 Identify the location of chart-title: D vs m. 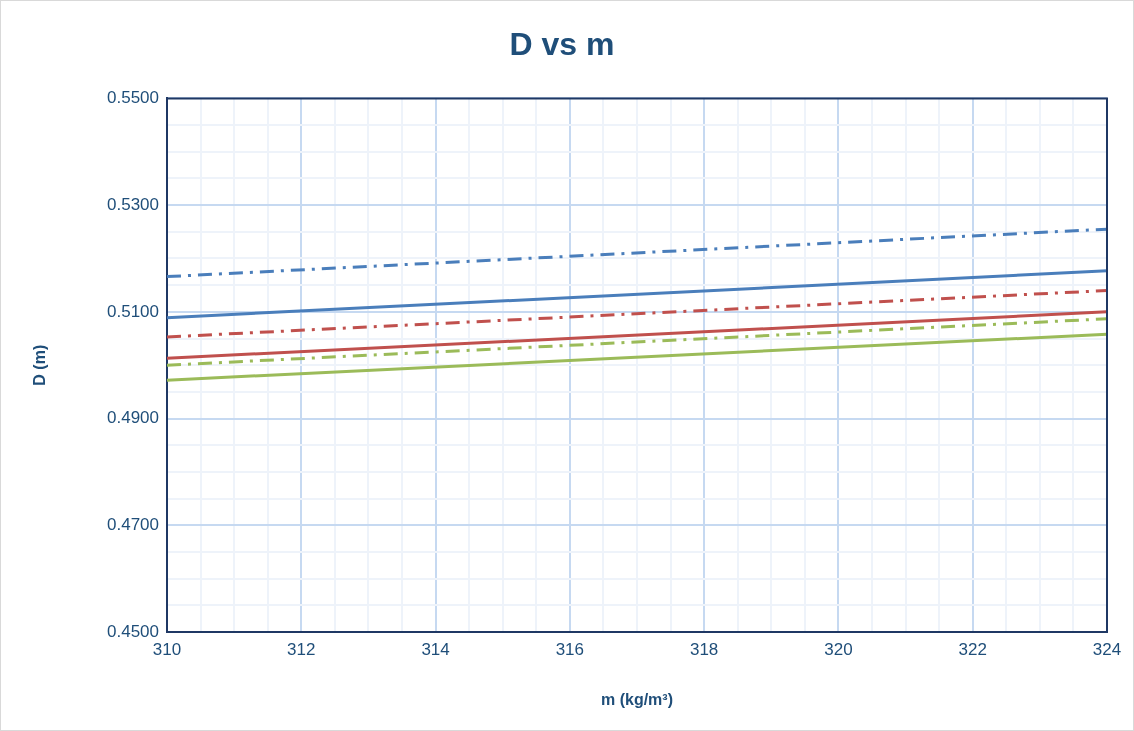
(562, 44).